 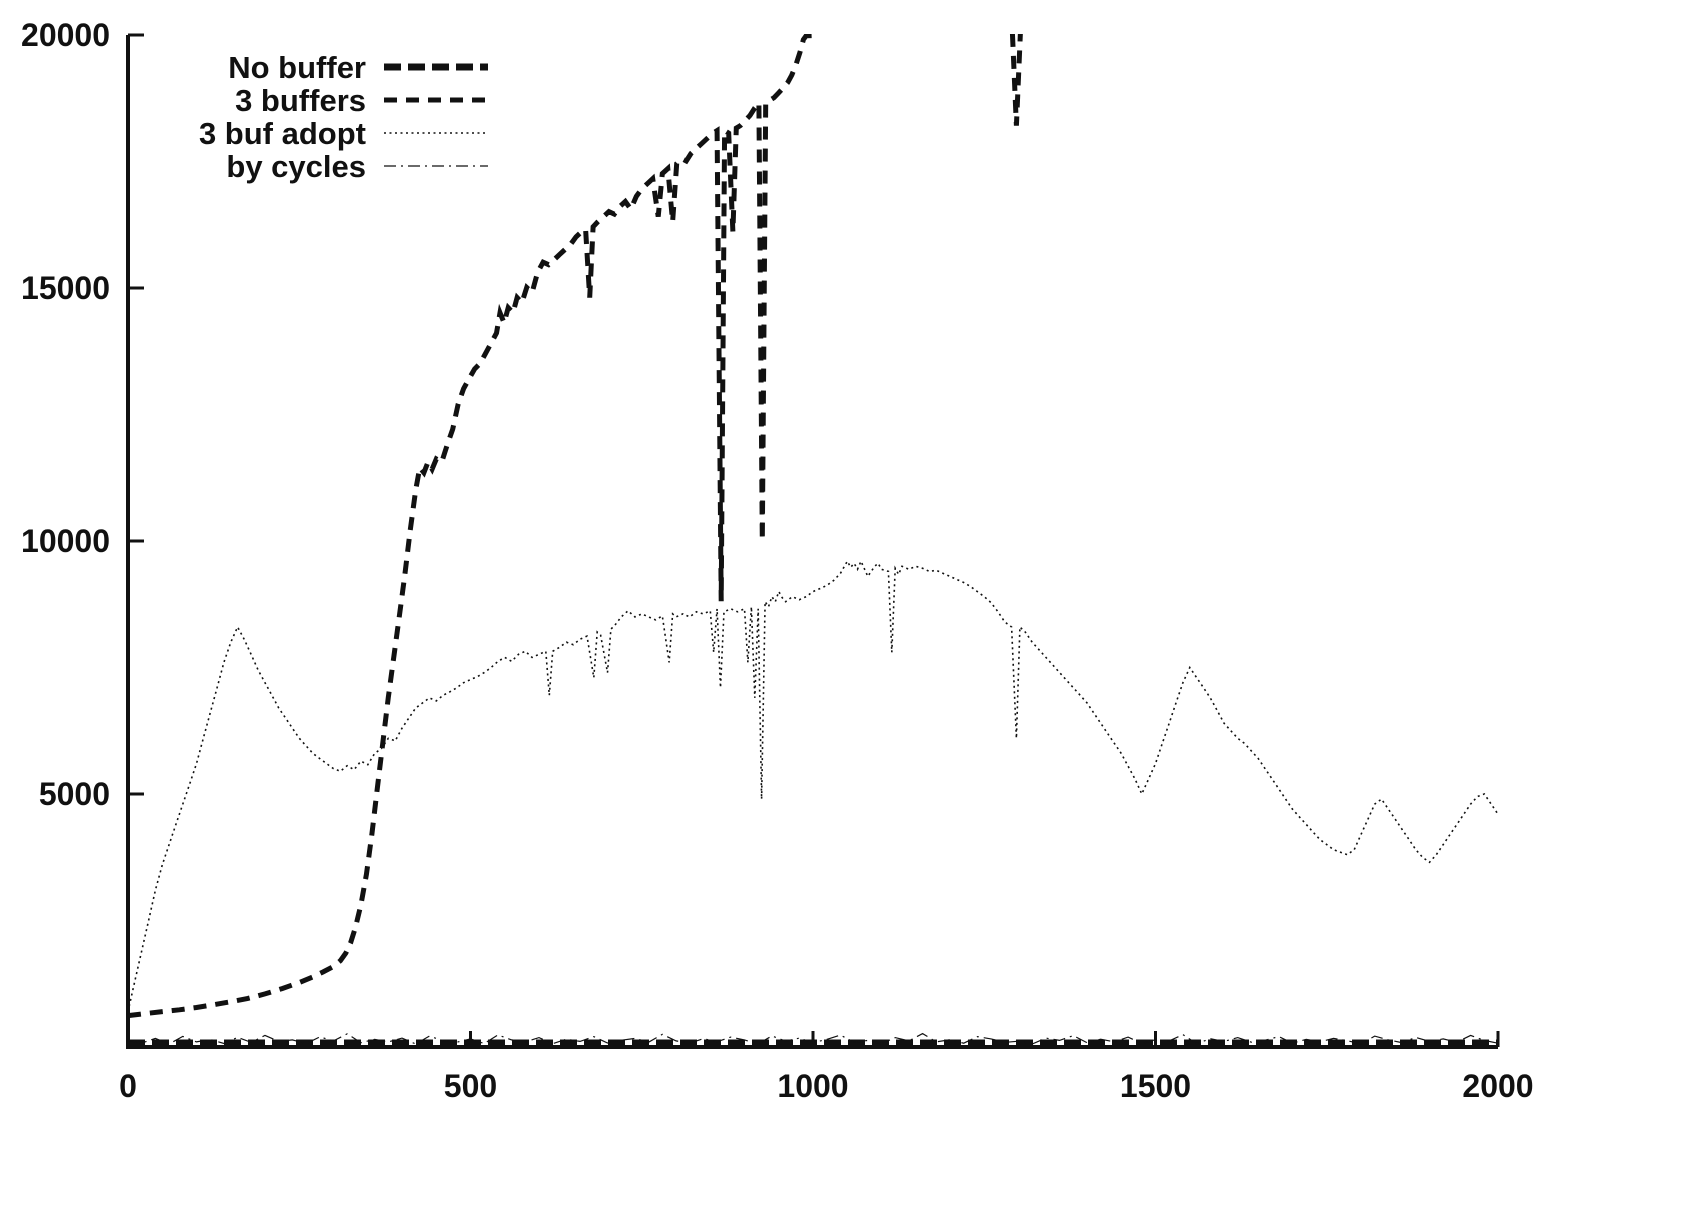 What do you see at coordinates (65, 541) in the screenshot?
I see `y-tick-label: 10000` at bounding box center [65, 541].